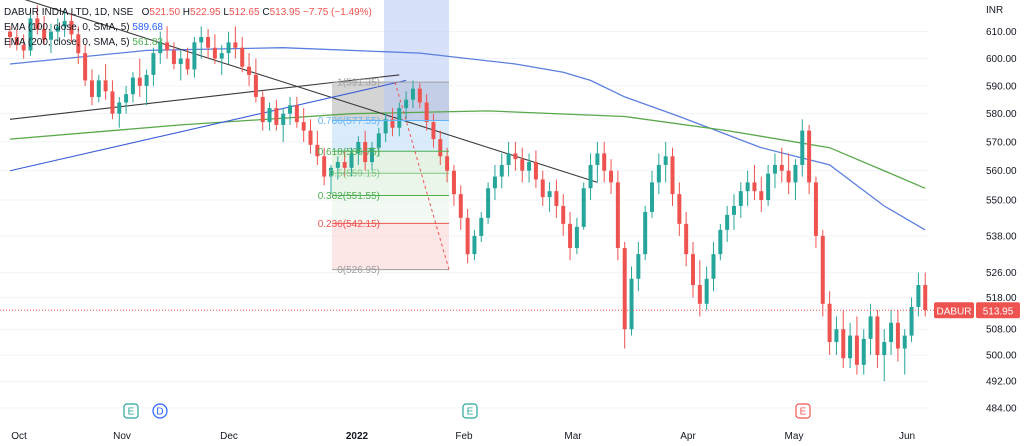  What do you see at coordinates (688, 436) in the screenshot?
I see `time-tick-label: Apr` at bounding box center [688, 436].